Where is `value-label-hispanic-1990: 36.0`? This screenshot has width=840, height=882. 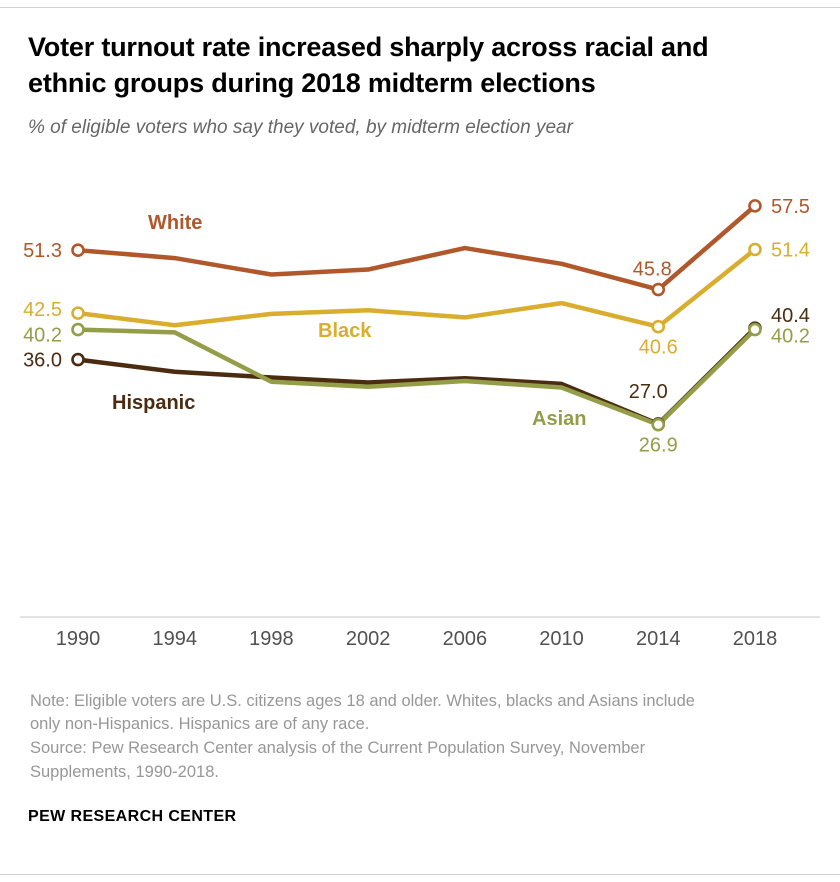
value-label-hispanic-1990: 36.0 is located at coordinates (42, 361).